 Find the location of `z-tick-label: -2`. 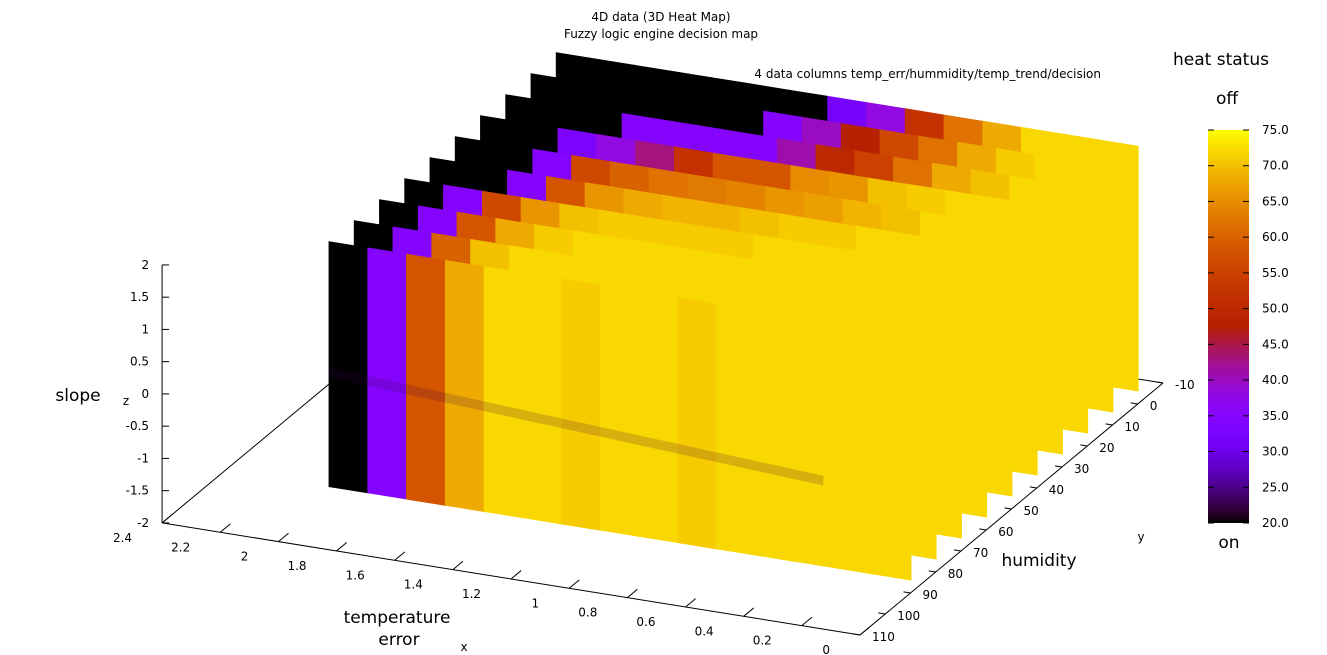

z-tick-label: -2 is located at coordinates (143, 523).